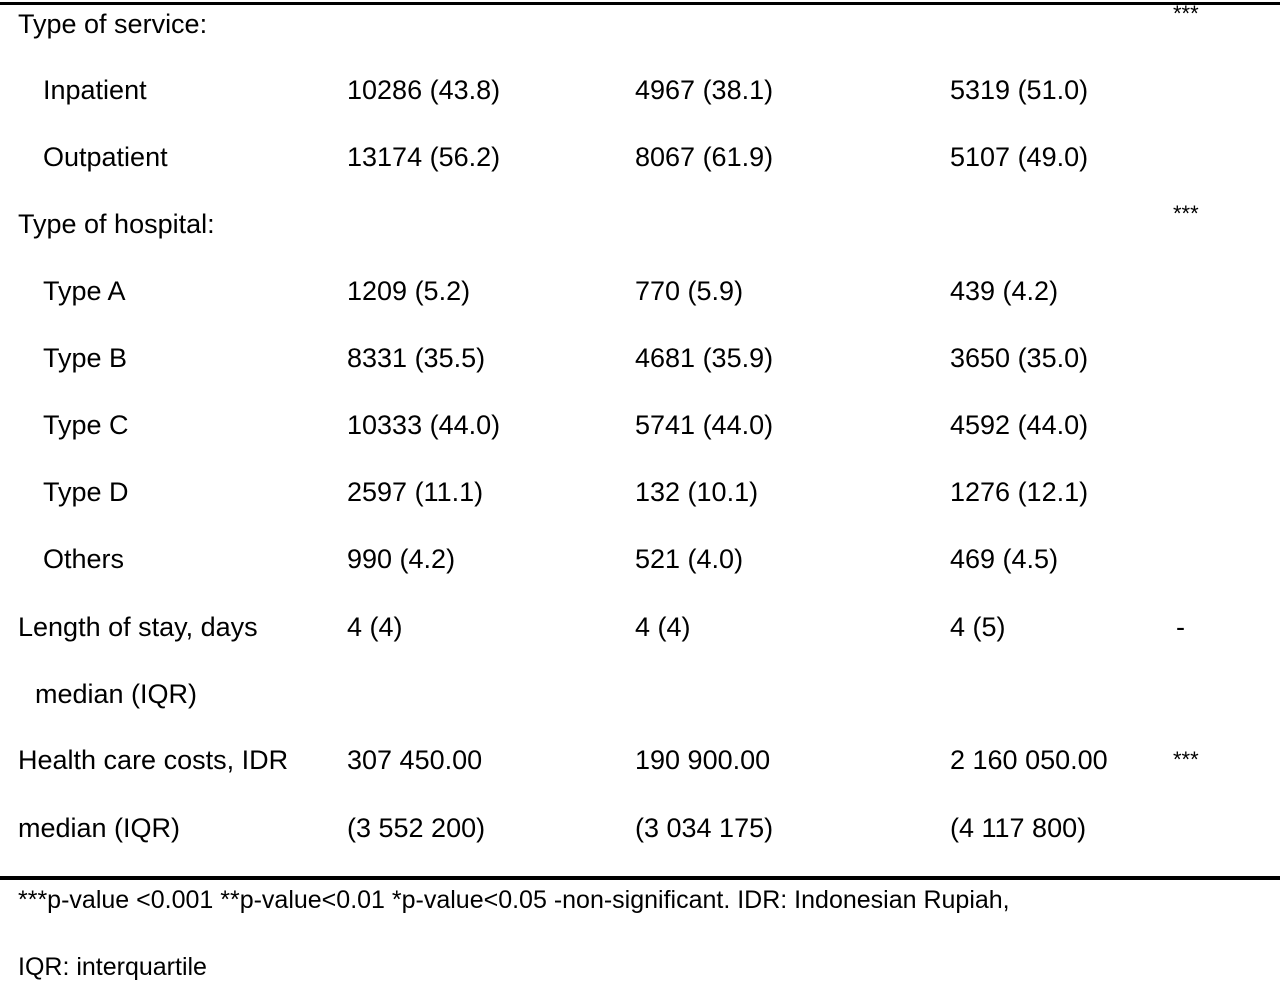 The width and height of the screenshot is (1280, 986). I want to click on row-label: Type D, so click(86, 492).